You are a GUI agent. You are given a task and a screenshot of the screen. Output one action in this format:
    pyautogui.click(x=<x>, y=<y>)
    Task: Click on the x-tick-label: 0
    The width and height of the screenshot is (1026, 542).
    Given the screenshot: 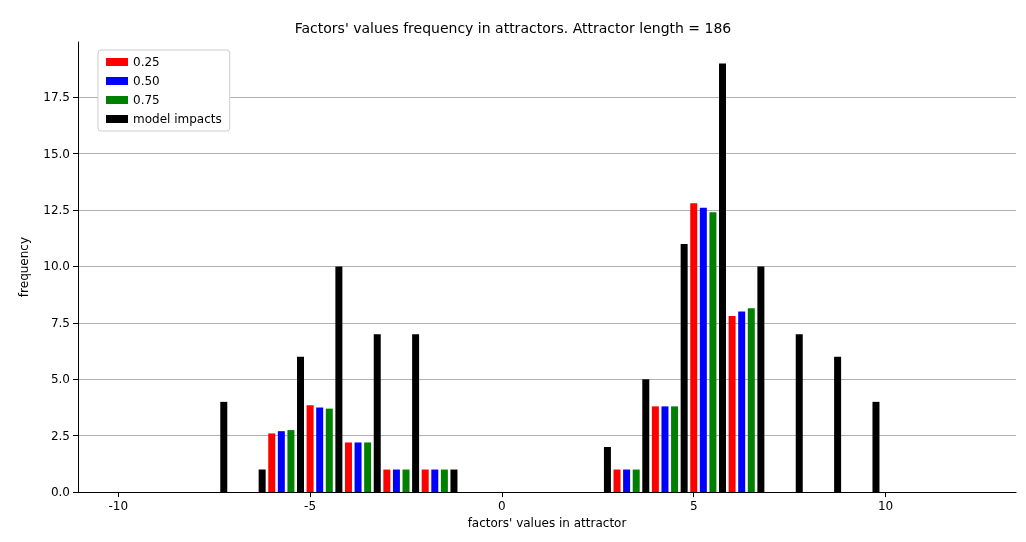 What is the action you would take?
    pyautogui.click(x=502, y=506)
    